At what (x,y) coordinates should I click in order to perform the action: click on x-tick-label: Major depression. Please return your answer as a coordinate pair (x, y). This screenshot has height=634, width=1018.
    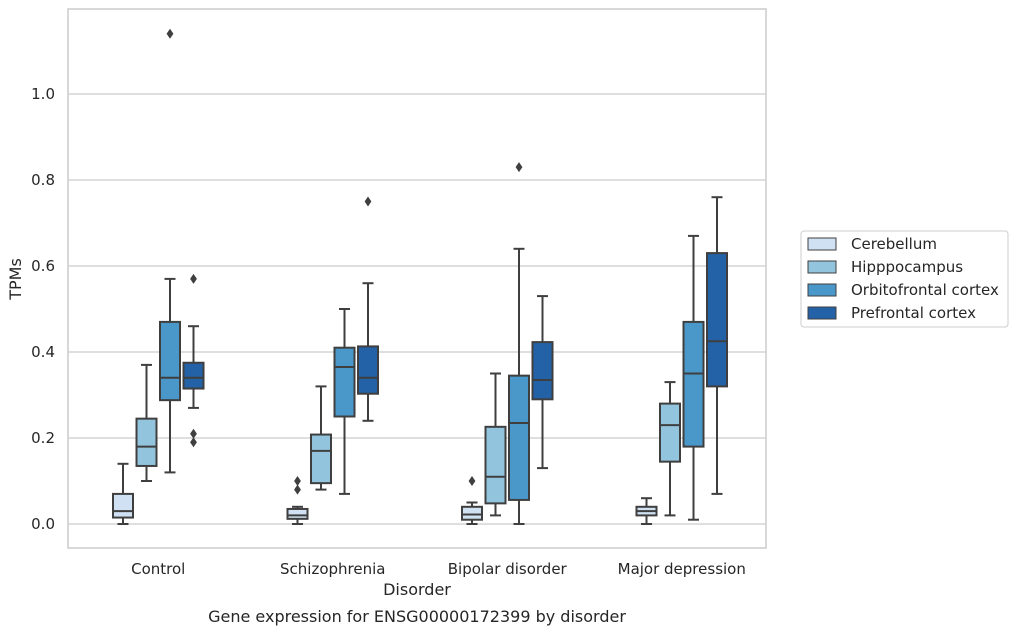
    Looking at the image, I should click on (682, 569).